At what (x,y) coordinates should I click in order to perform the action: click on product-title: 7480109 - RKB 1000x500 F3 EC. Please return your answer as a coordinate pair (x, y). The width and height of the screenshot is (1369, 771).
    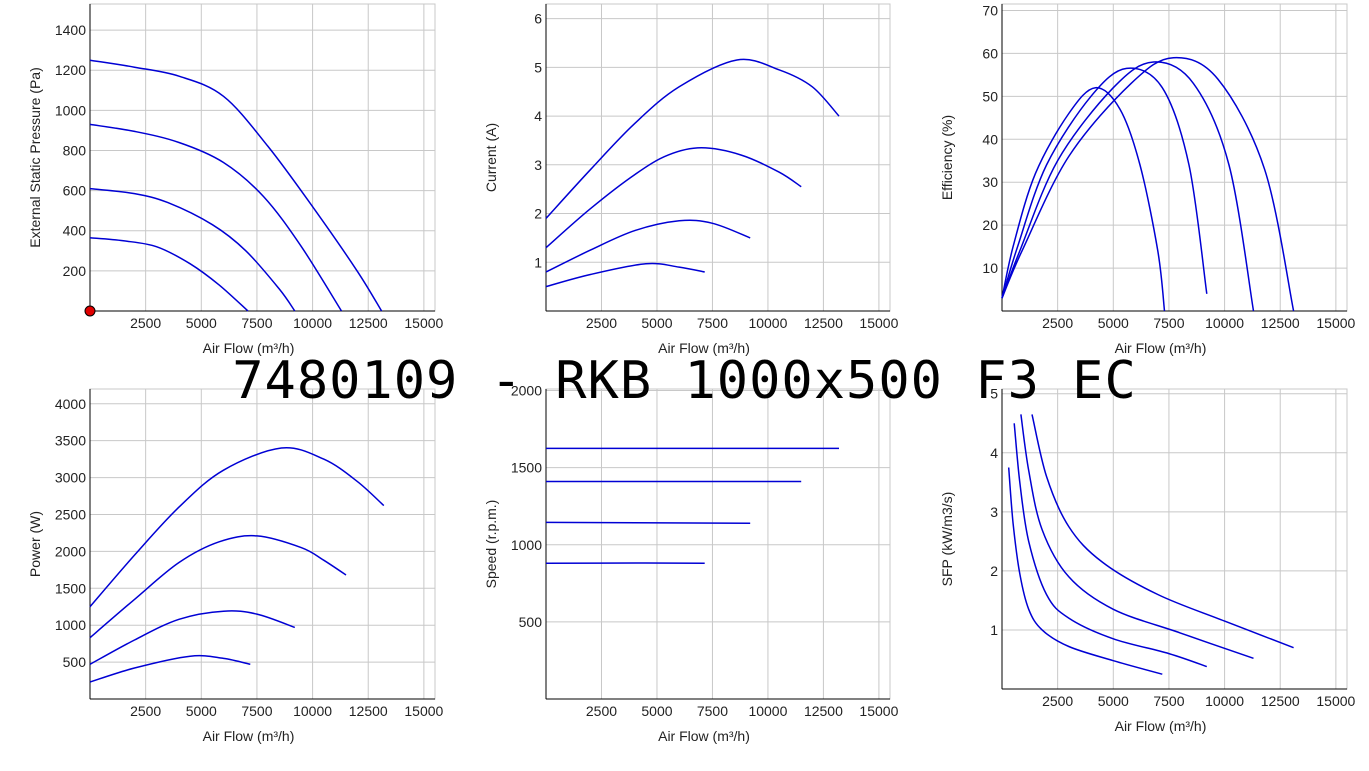
    Looking at the image, I should click on (684, 381).